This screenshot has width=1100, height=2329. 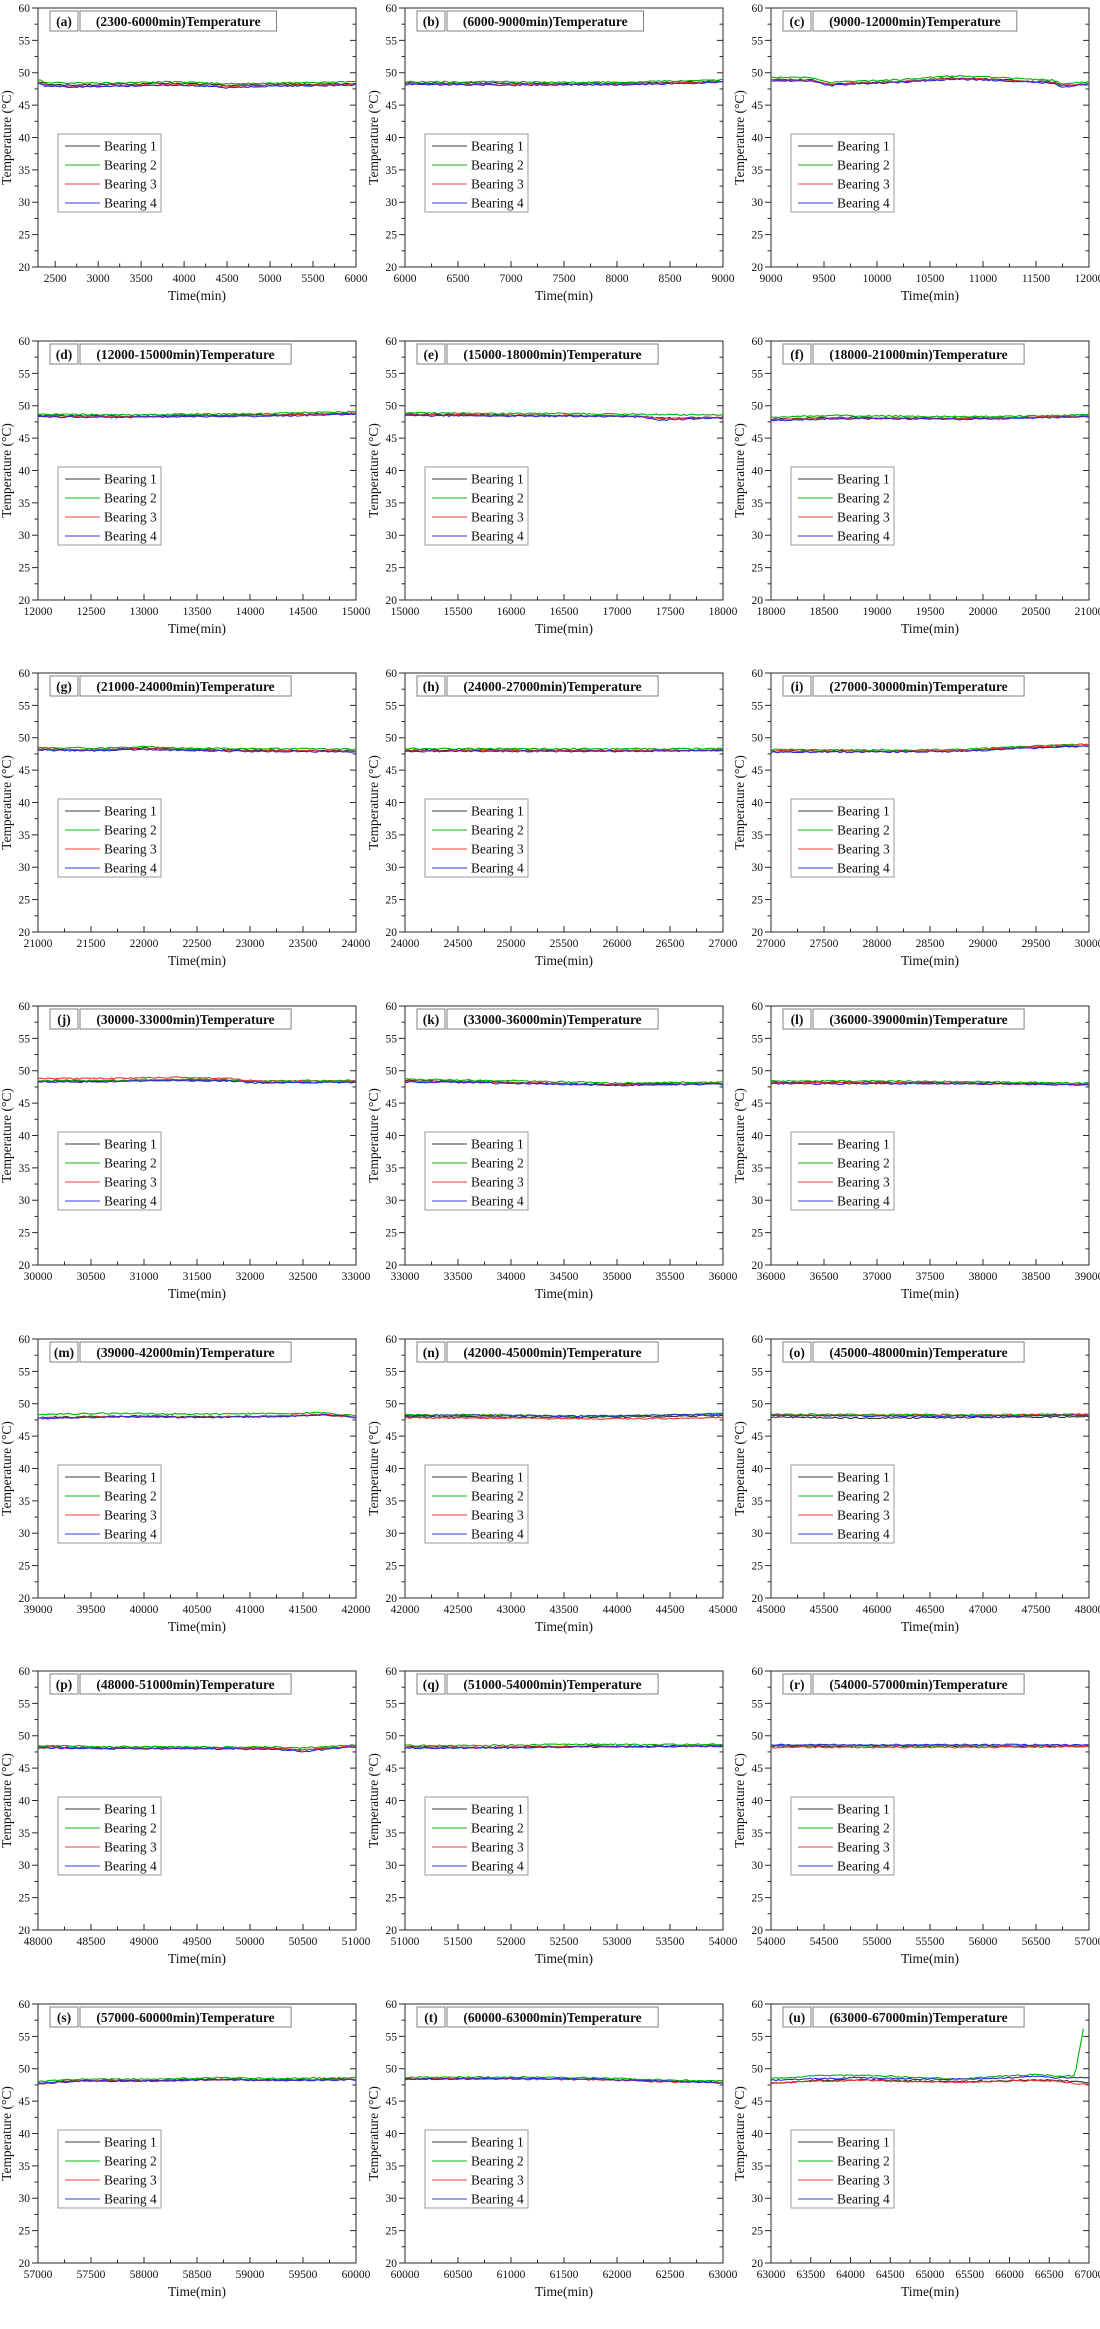 What do you see at coordinates (38, 612) in the screenshot?
I see `x-tick-label: 12000` at bounding box center [38, 612].